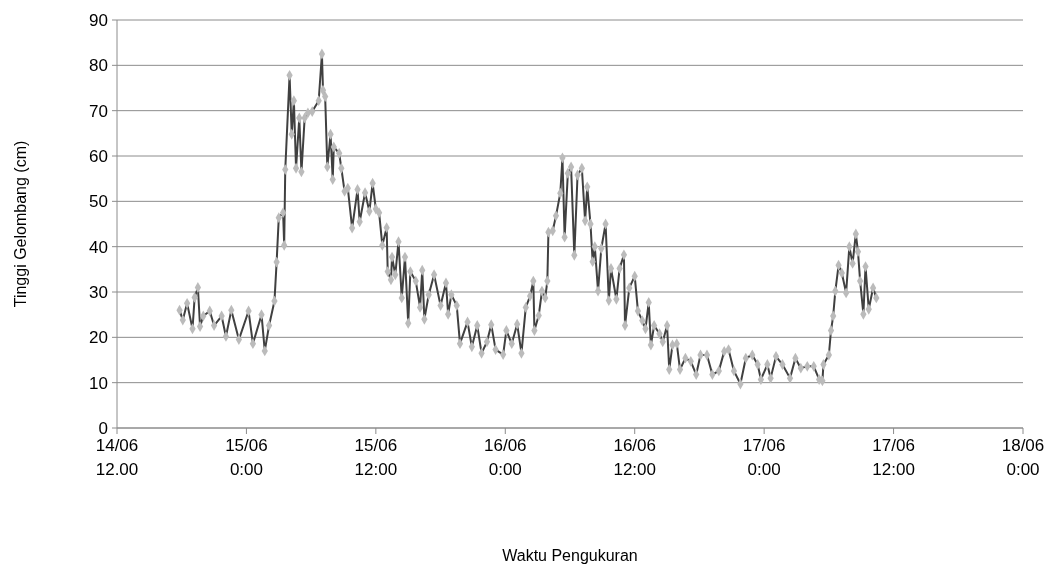  What do you see at coordinates (98, 383) in the screenshot?
I see `y-tick-label: 10` at bounding box center [98, 383].